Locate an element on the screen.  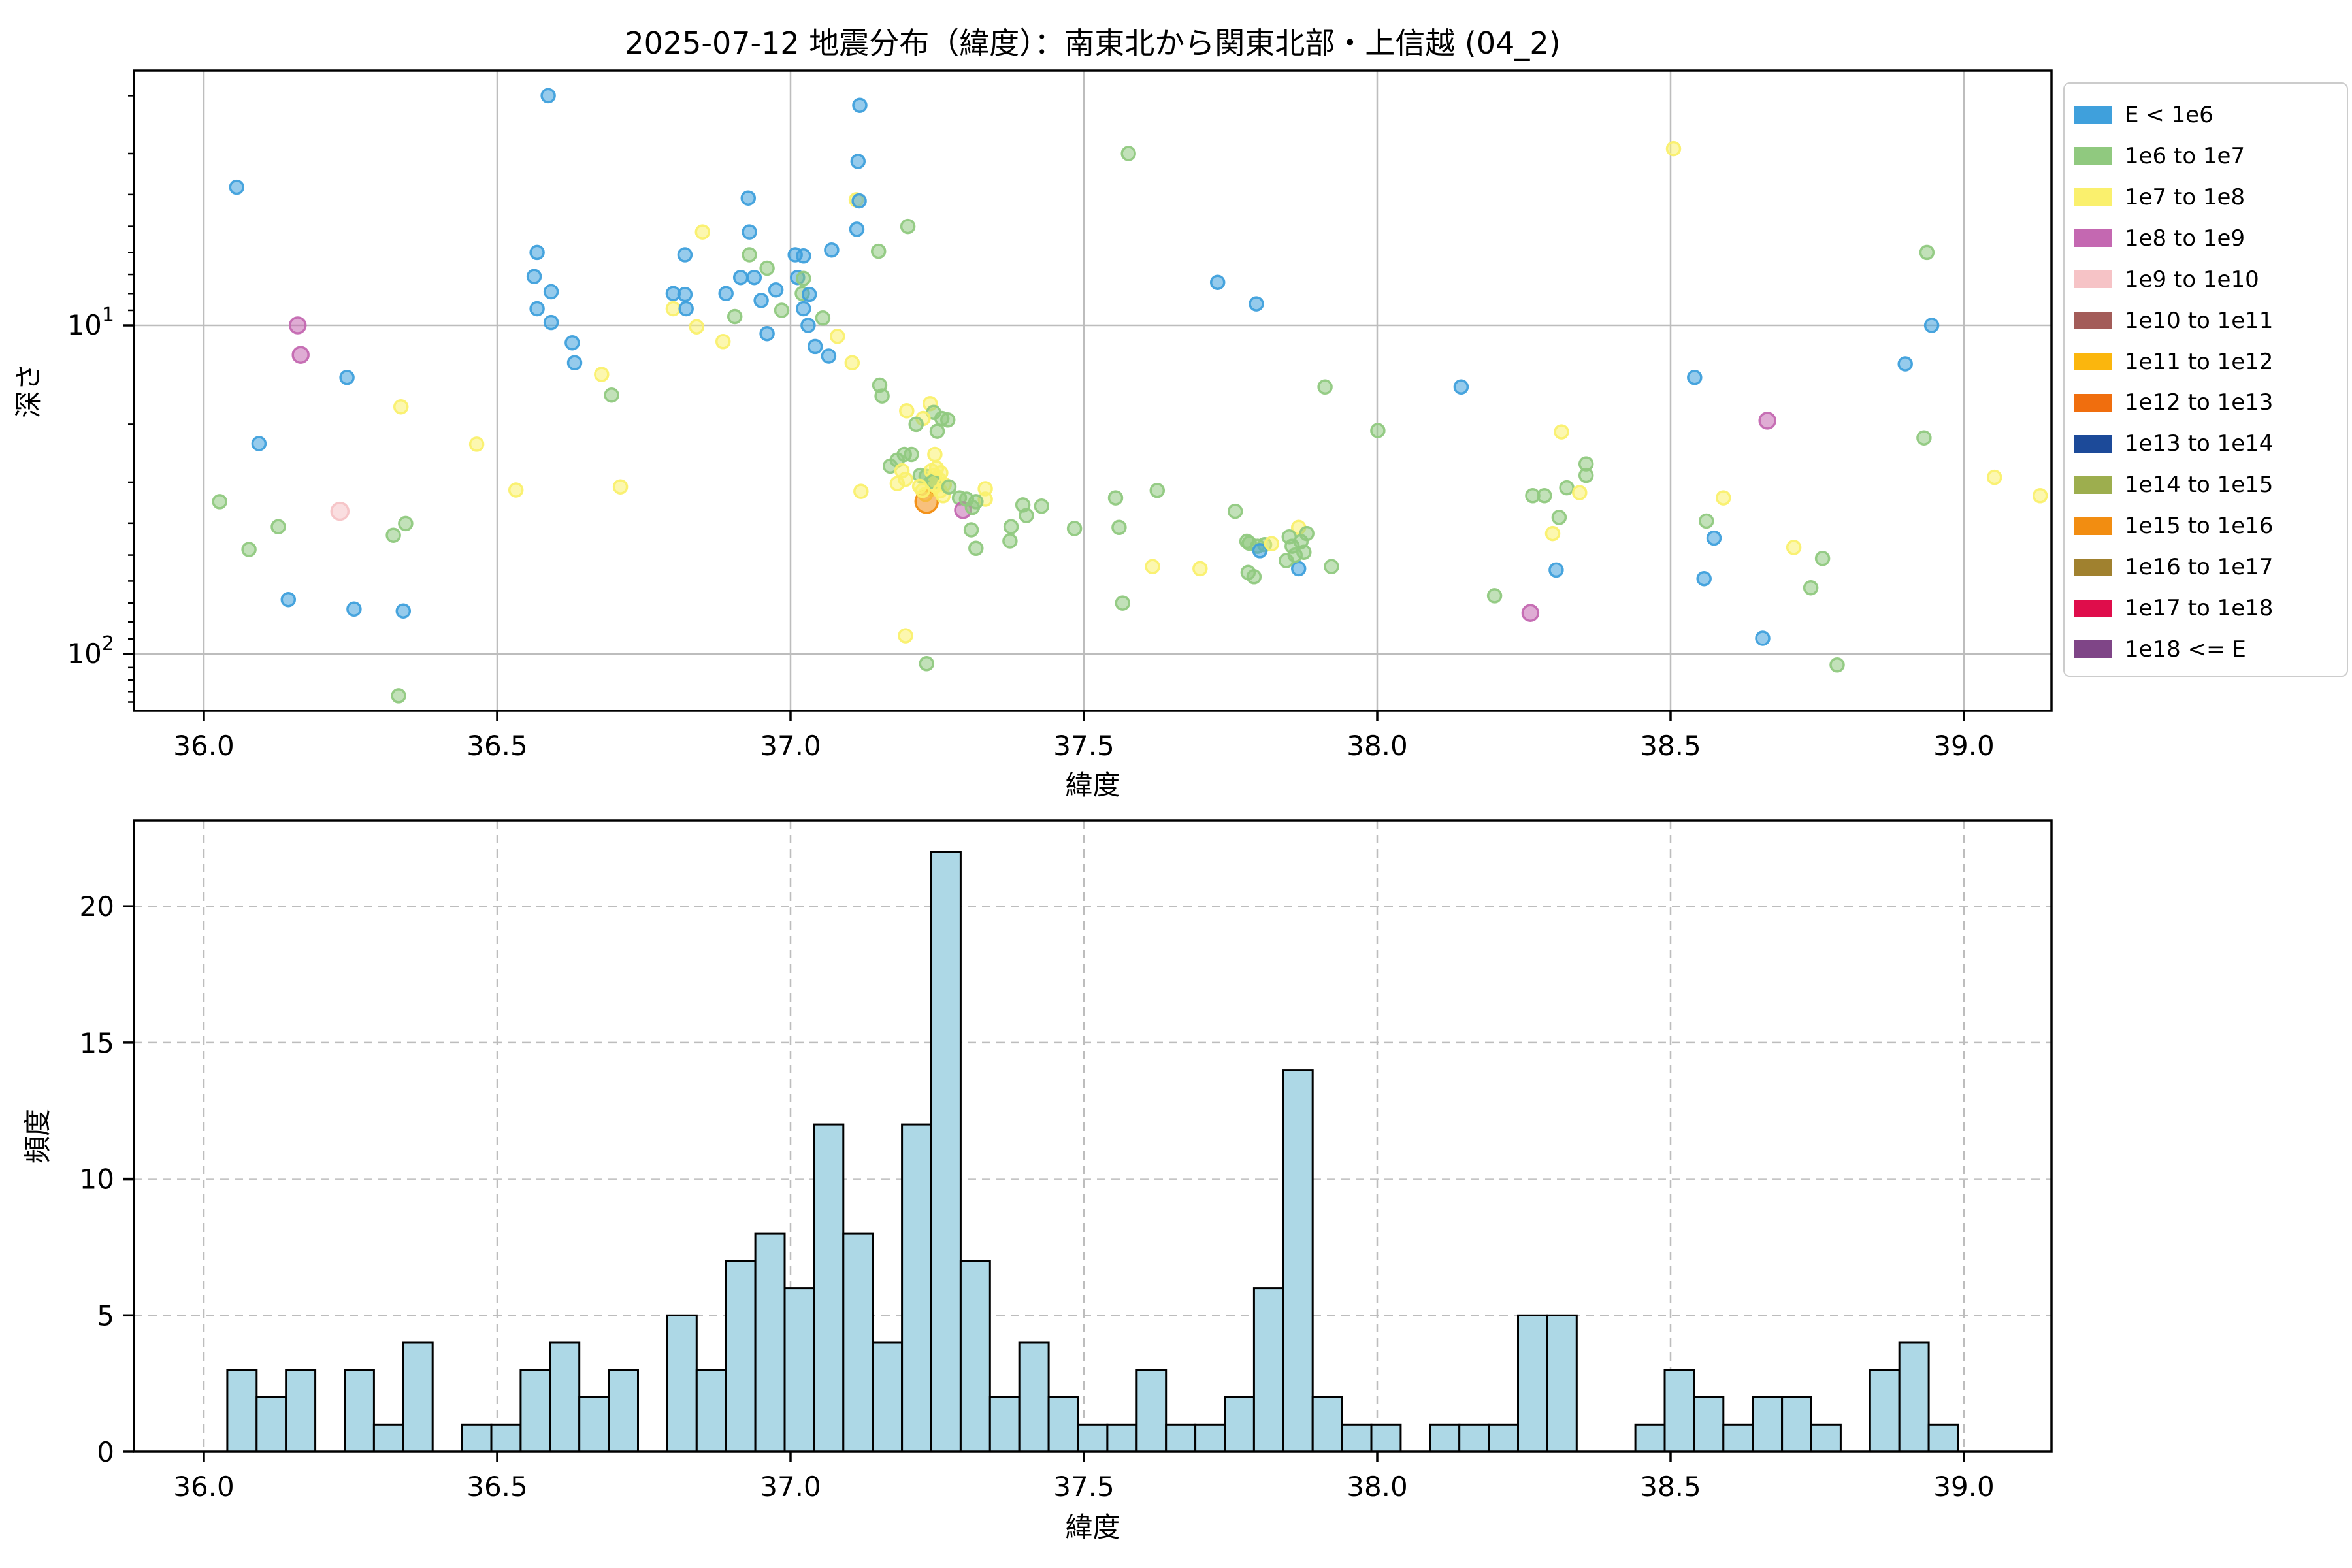
x-tick-label: 36.0 is located at coordinates (204, 1487).